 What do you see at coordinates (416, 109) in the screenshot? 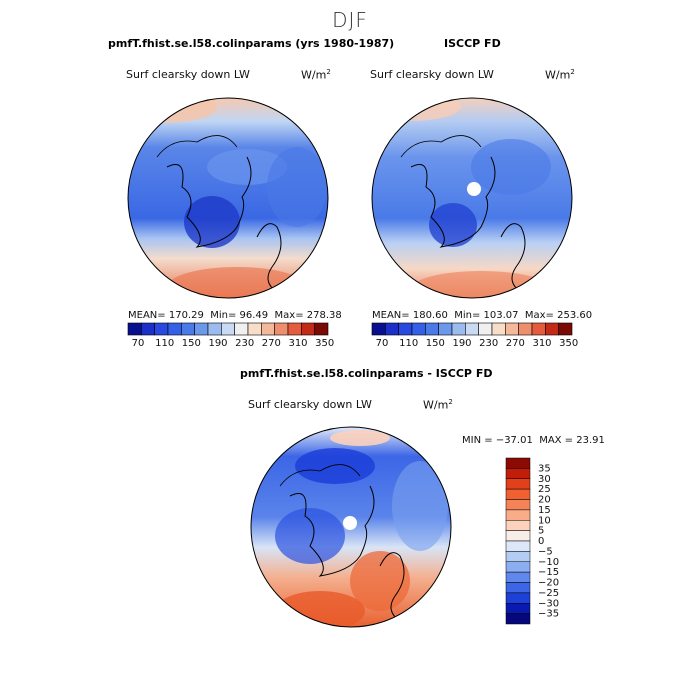
I see `panel2-warm-north` at bounding box center [416, 109].